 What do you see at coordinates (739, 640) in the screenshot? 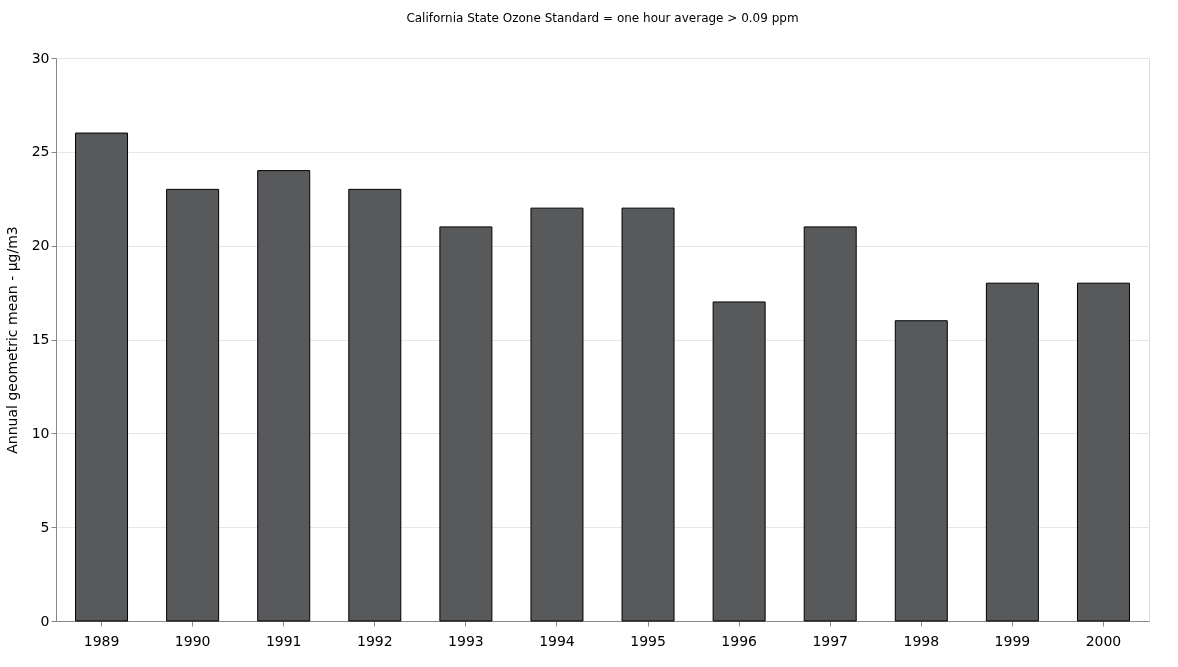
I see `x-tick-label: 1996` at bounding box center [739, 640].